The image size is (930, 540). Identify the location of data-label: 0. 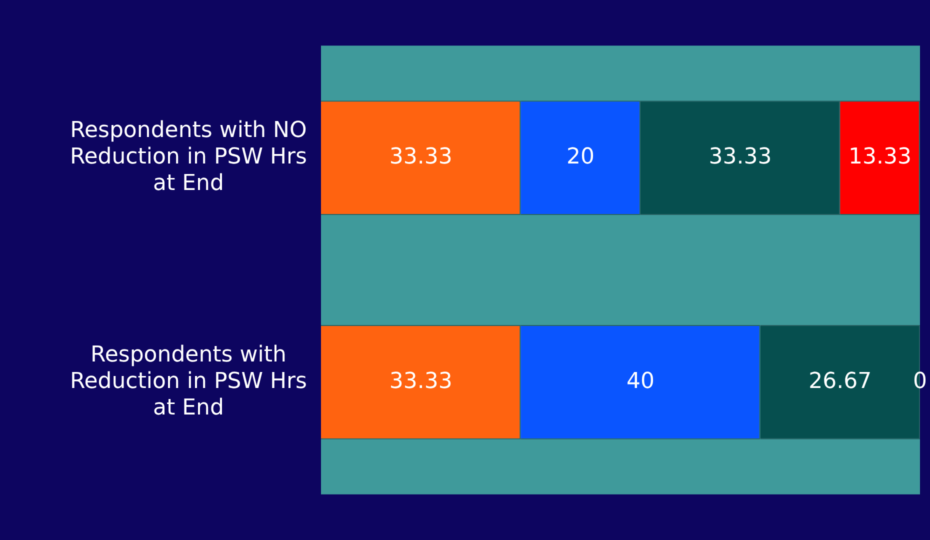
(920, 381).